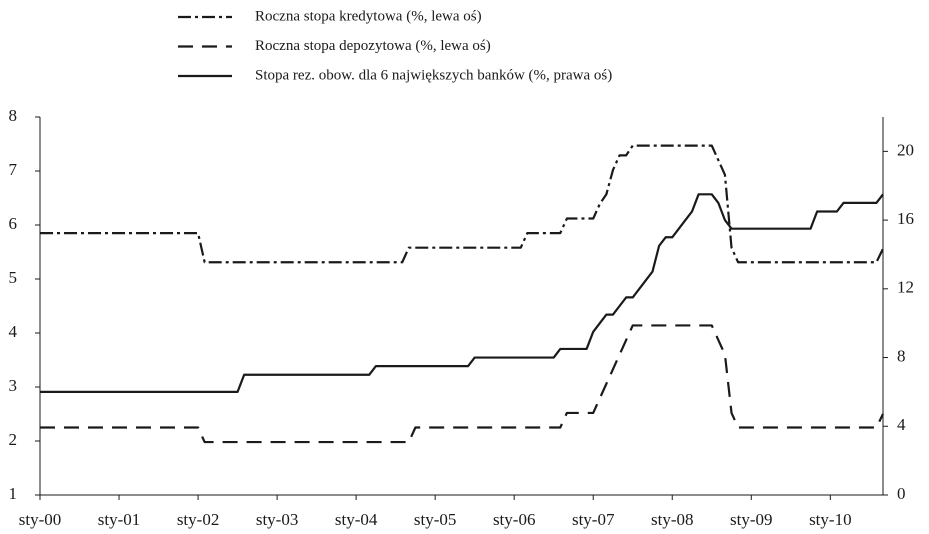 The height and width of the screenshot is (534, 929). What do you see at coordinates (13, 115) in the screenshot?
I see `y-tick-label: 8` at bounding box center [13, 115].